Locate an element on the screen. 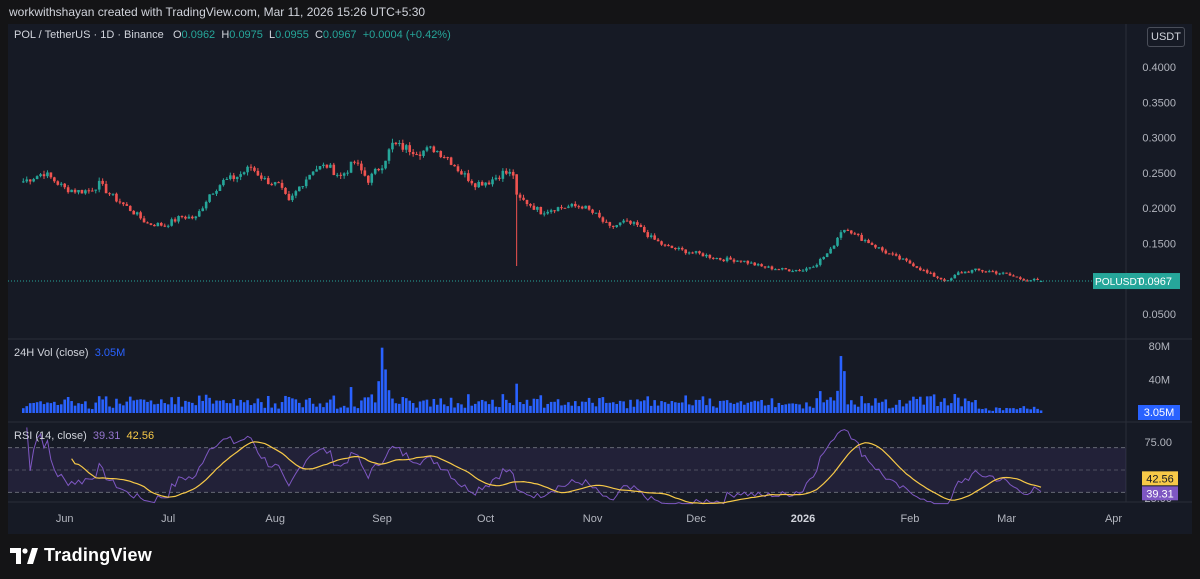  symbol-label: POL / TetherUS · 1D · Binance is located at coordinates (89, 35).